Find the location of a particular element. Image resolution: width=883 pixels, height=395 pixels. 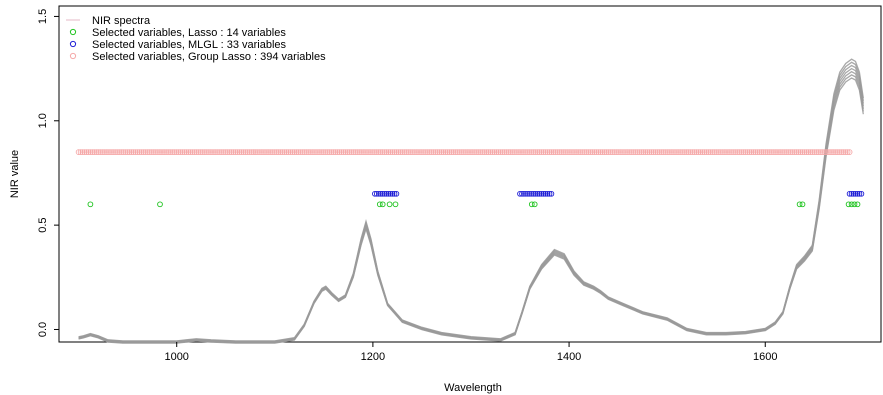

legend-label: NIR spectra is located at coordinates (121, 21).